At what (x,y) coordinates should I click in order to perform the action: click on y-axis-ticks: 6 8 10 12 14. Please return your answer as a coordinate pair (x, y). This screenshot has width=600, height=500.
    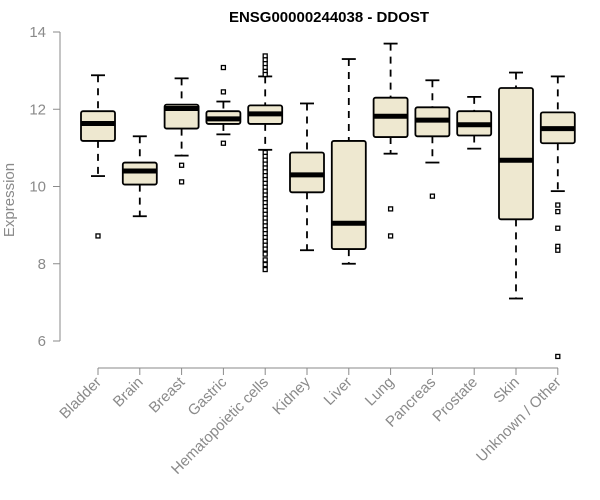
    Looking at the image, I should click on (44, 187).